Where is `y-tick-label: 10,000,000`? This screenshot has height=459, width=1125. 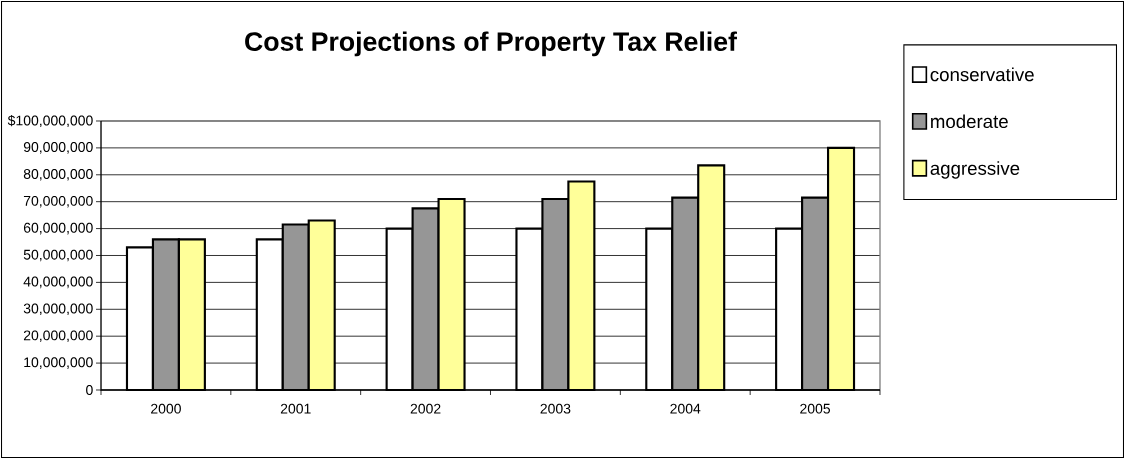
y-tick-label: 10,000,000 is located at coordinates (58, 363).